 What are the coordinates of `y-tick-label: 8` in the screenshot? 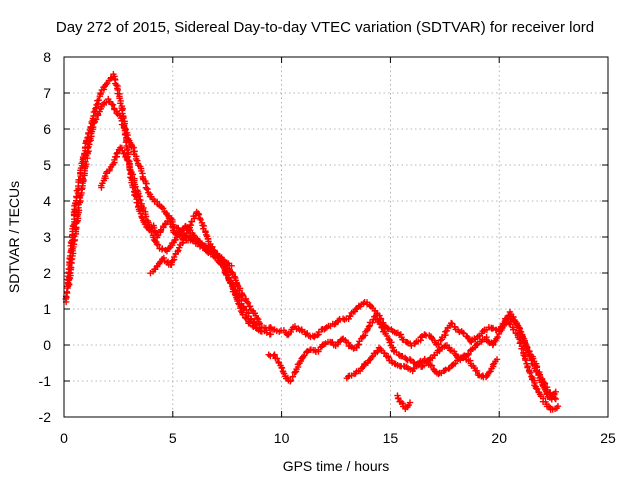 It's located at (47, 57).